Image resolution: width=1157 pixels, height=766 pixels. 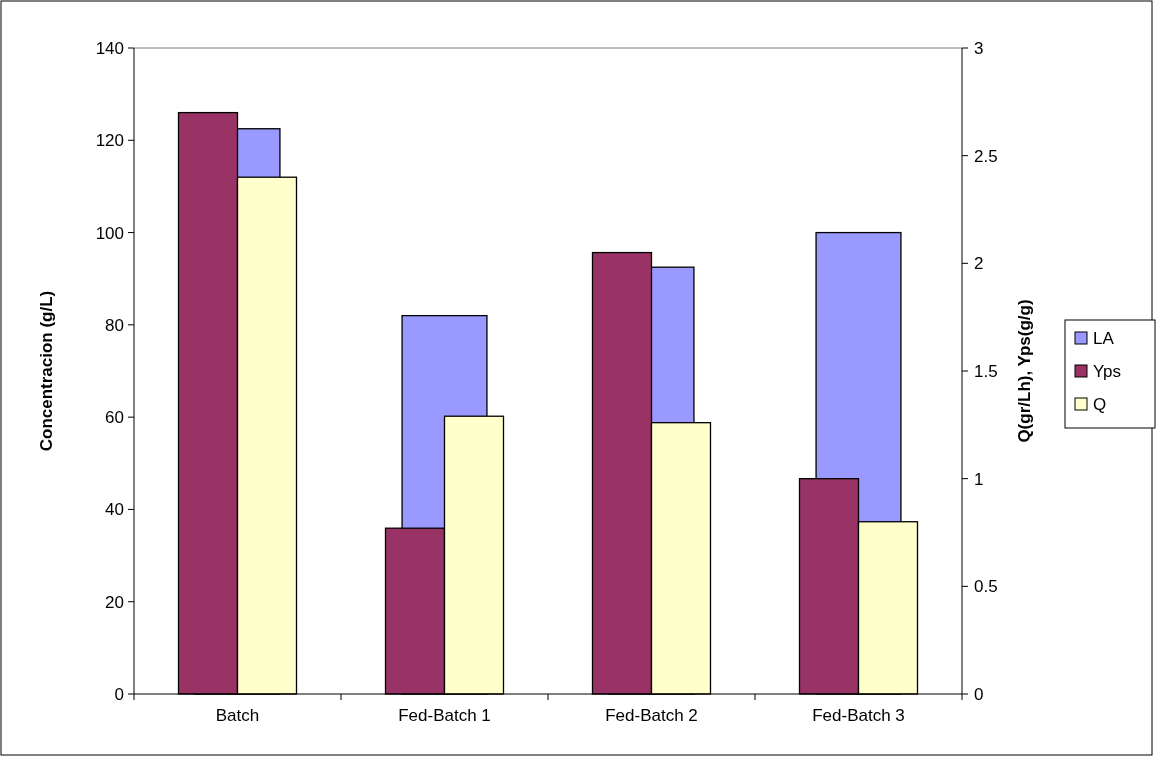 What do you see at coordinates (651, 715) in the screenshot?
I see `x-tick-label: Fed-Batch 2` at bounding box center [651, 715].